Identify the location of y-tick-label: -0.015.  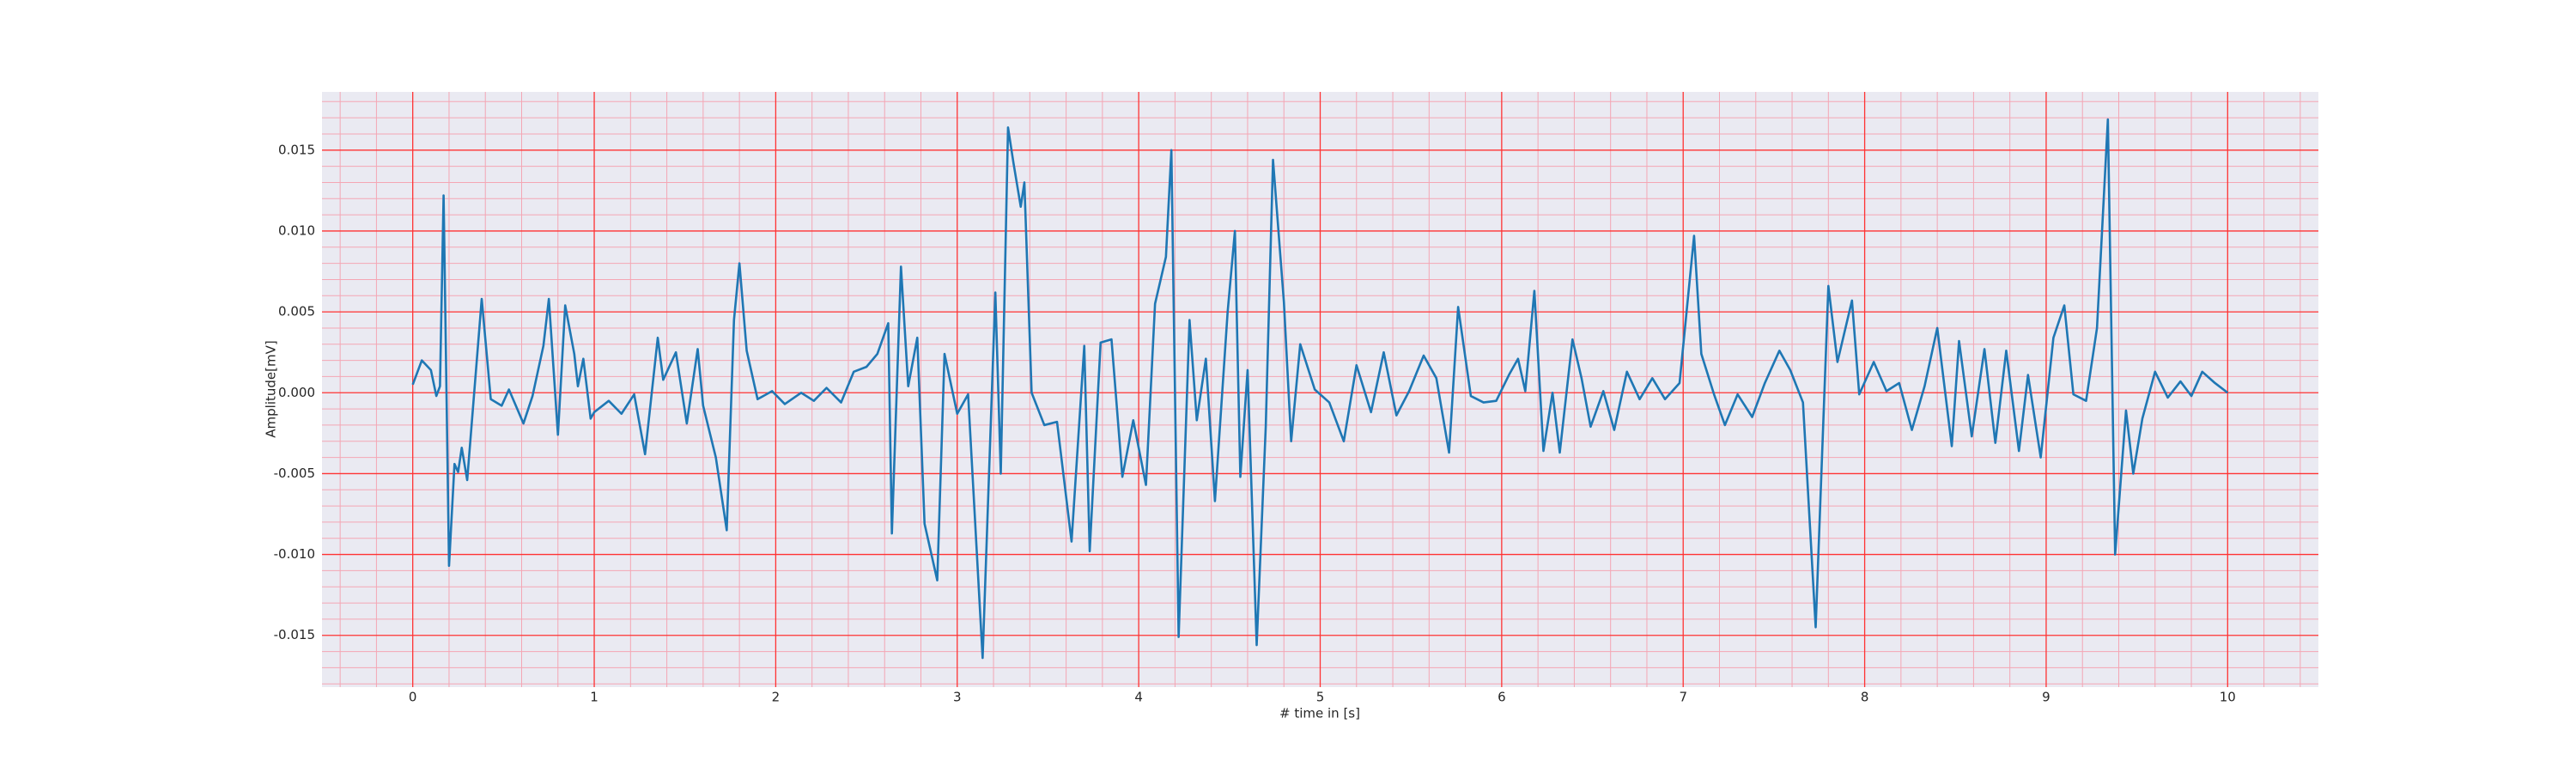
(294, 634).